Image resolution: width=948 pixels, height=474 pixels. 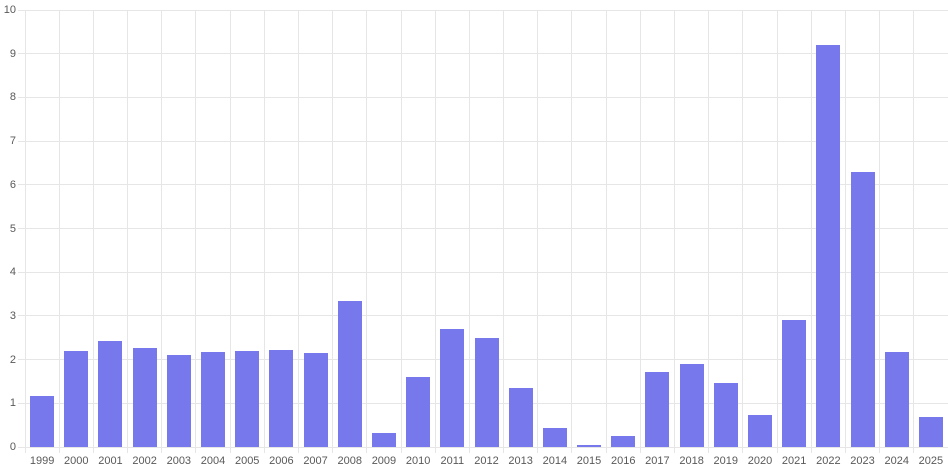 I want to click on x-tick-label-2005: 2005, so click(x=247, y=461).